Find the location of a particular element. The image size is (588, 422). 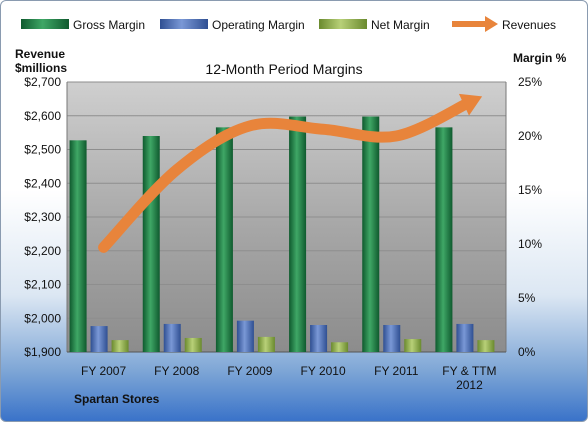

revenue-arrowhead is located at coordinates (470, 104).